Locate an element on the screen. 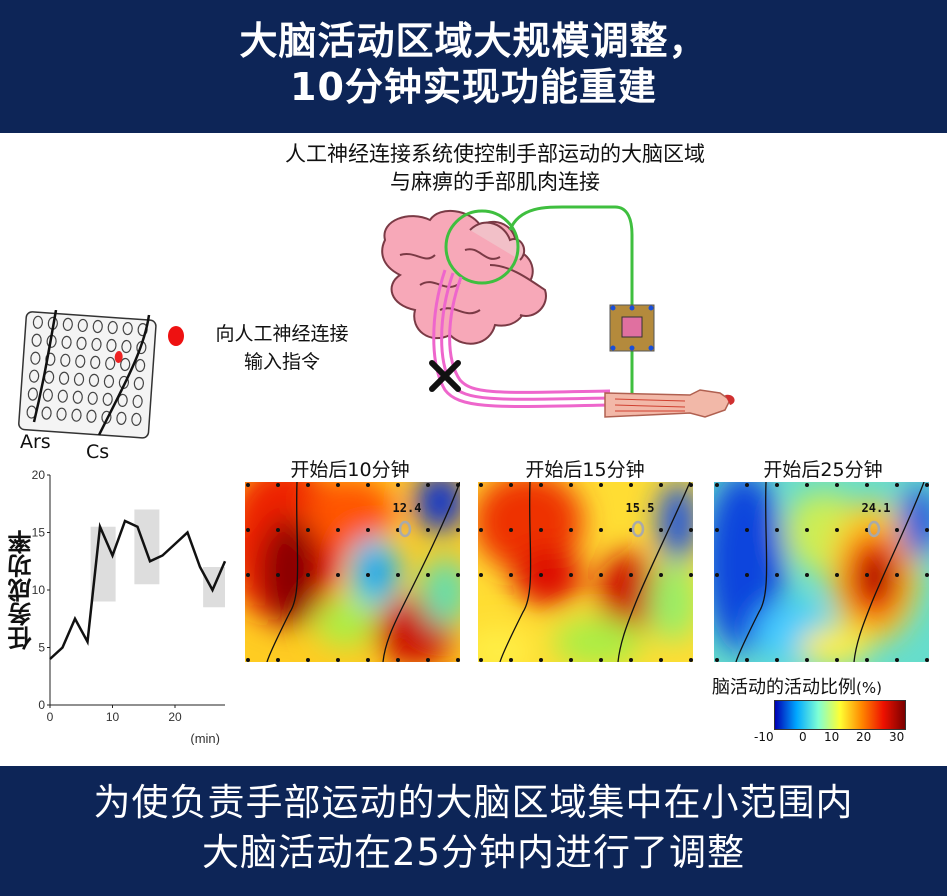 The height and width of the screenshot is (896, 947). footer-banner: 为使负责手部运动的大脑区域集中在小范围内 大脑活动在25分钟内进行了调整 is located at coordinates (473, 831).